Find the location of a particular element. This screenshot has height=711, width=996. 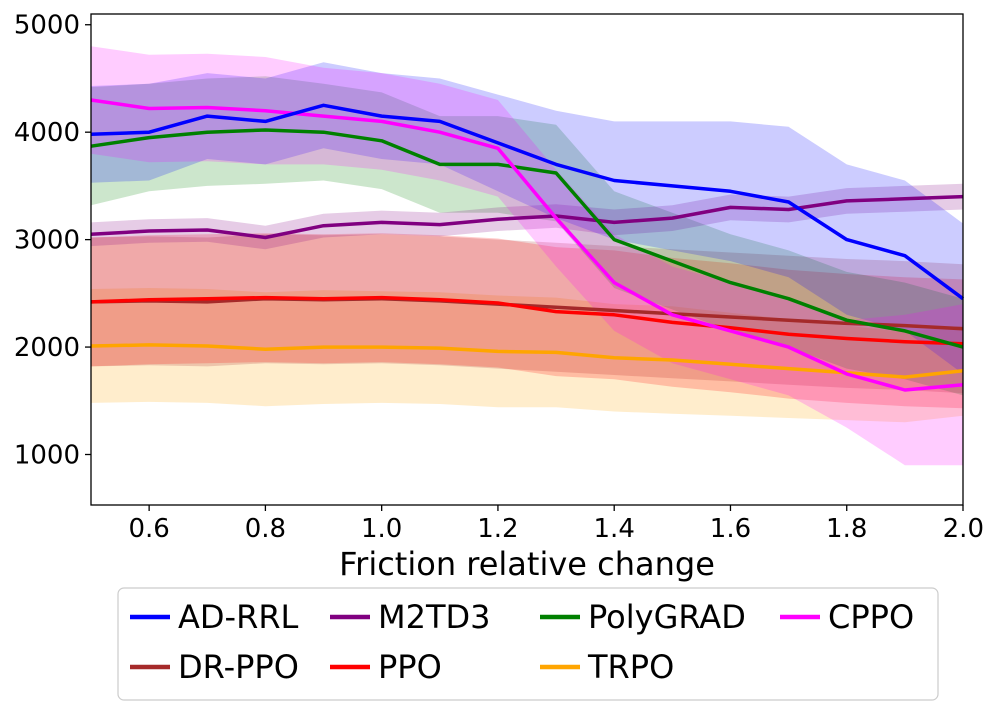

y-tick-label: 2000 is located at coordinates (47, 348).